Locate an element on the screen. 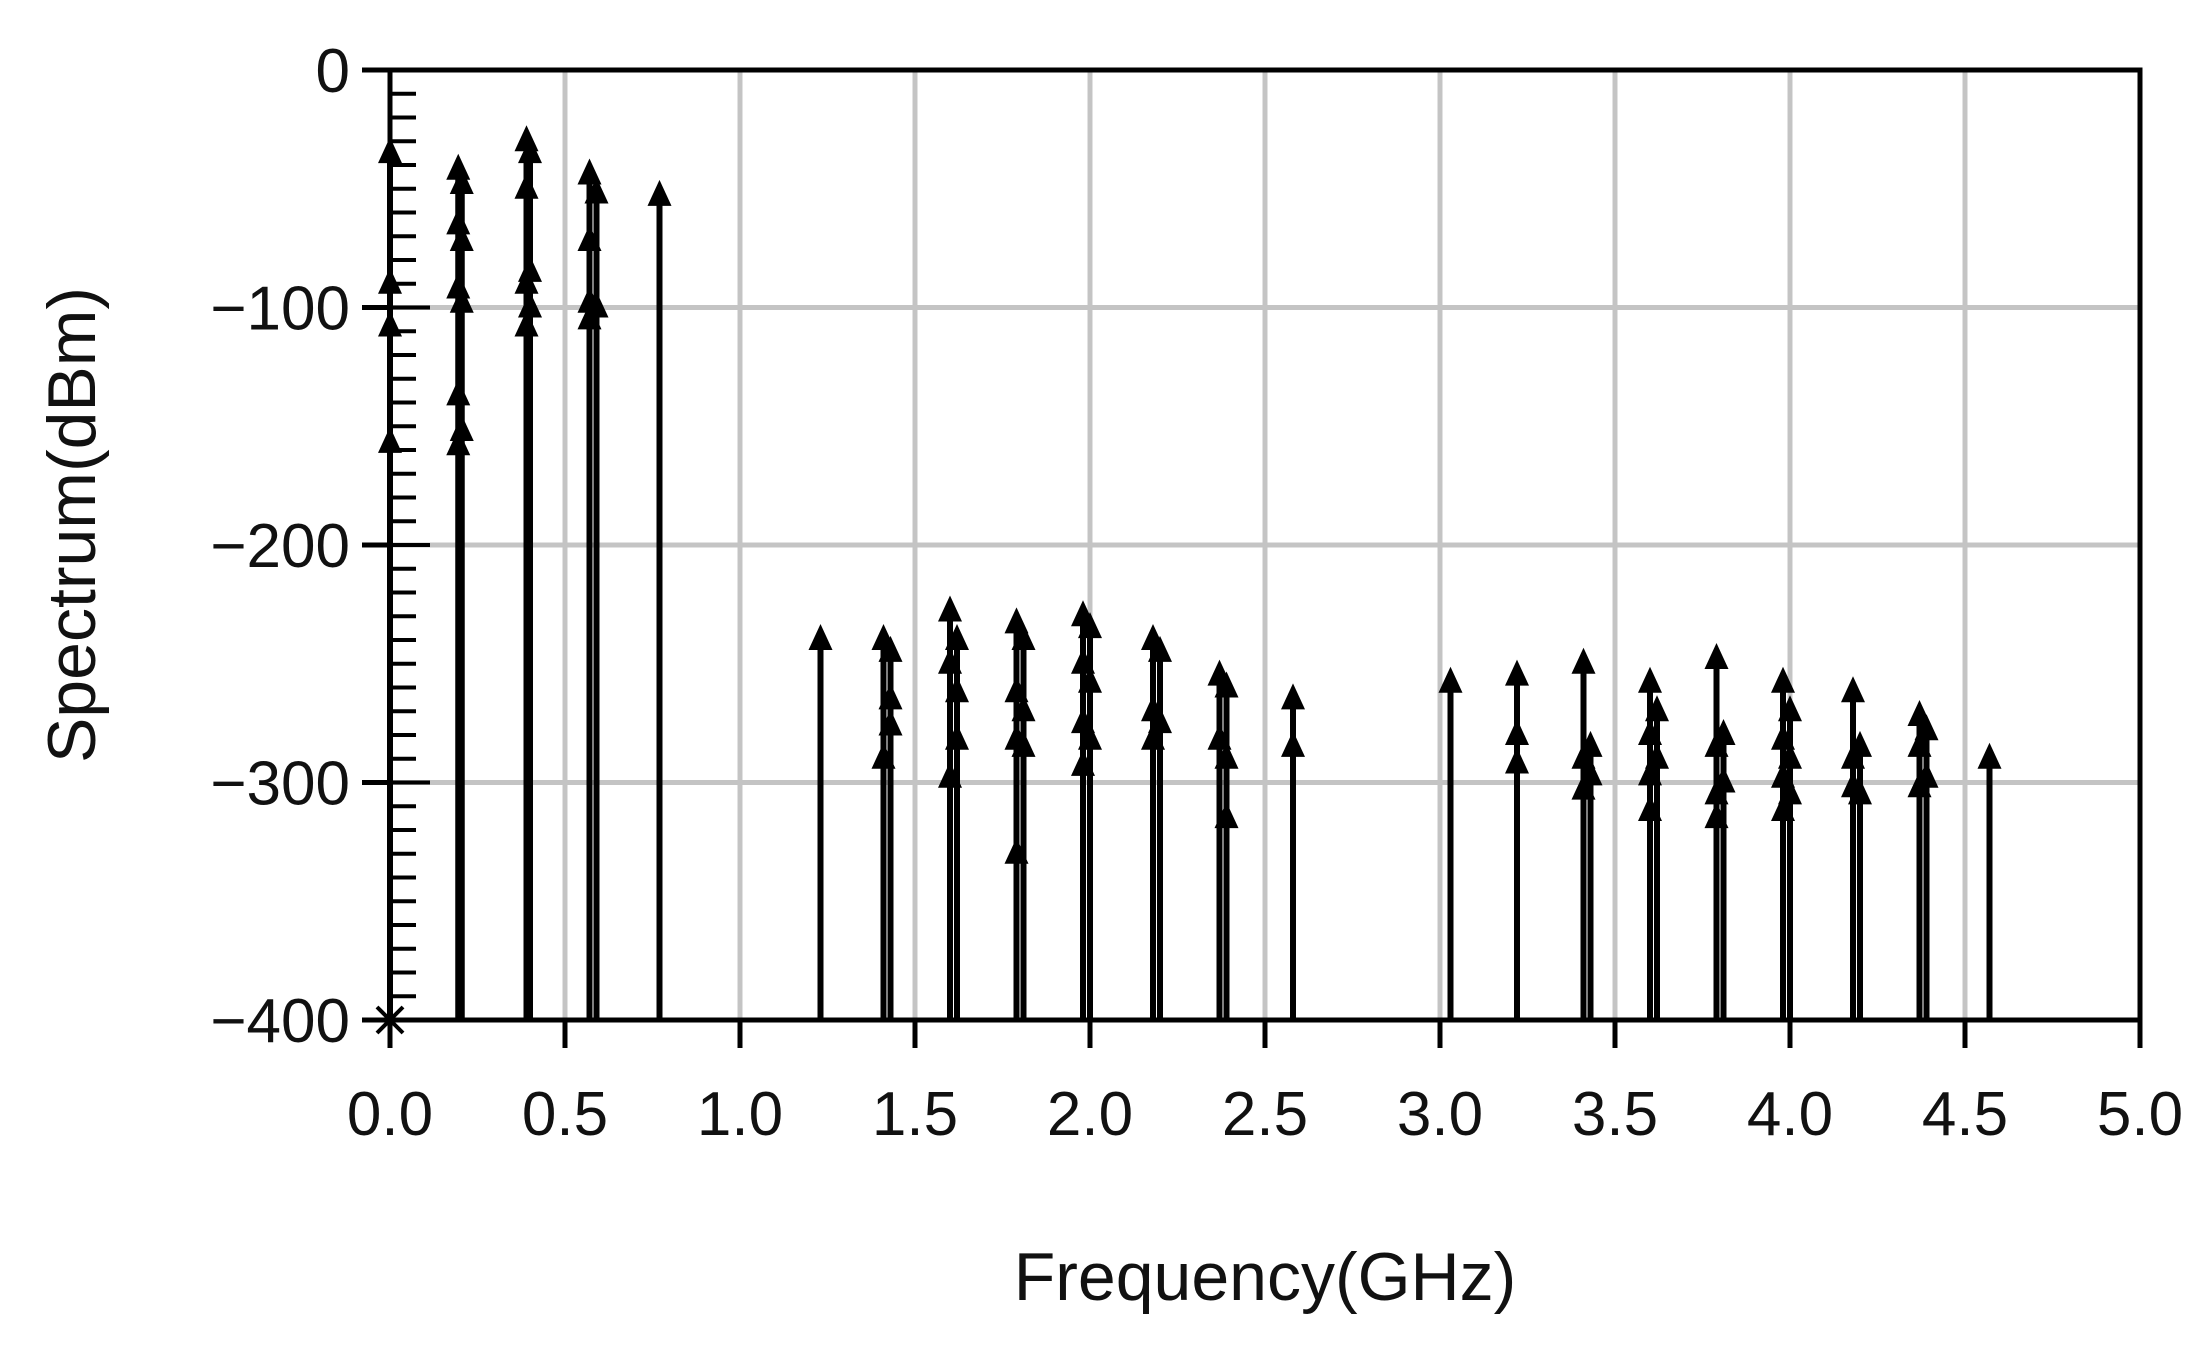 The image size is (2208, 1361). x-tick-label: 3.0 is located at coordinates (1440, 1114).